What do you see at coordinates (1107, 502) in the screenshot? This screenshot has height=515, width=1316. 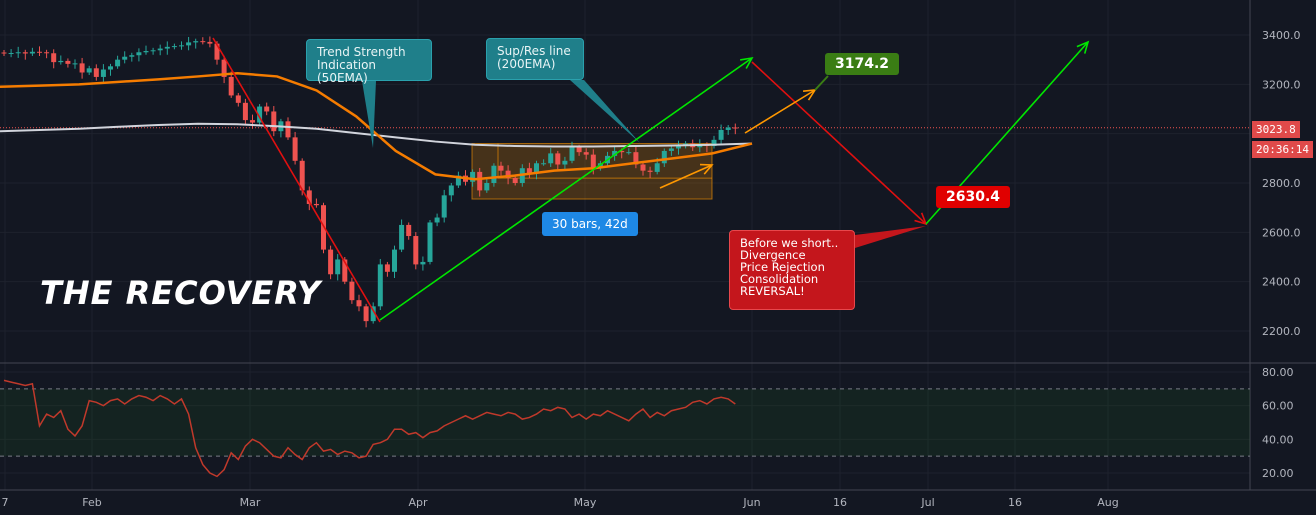 I see `time-tick-label: Aug` at bounding box center [1107, 502].